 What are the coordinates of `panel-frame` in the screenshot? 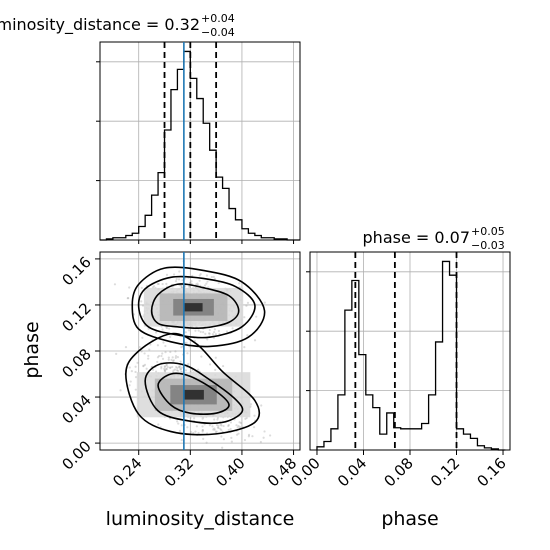 It's located at (200, 141).